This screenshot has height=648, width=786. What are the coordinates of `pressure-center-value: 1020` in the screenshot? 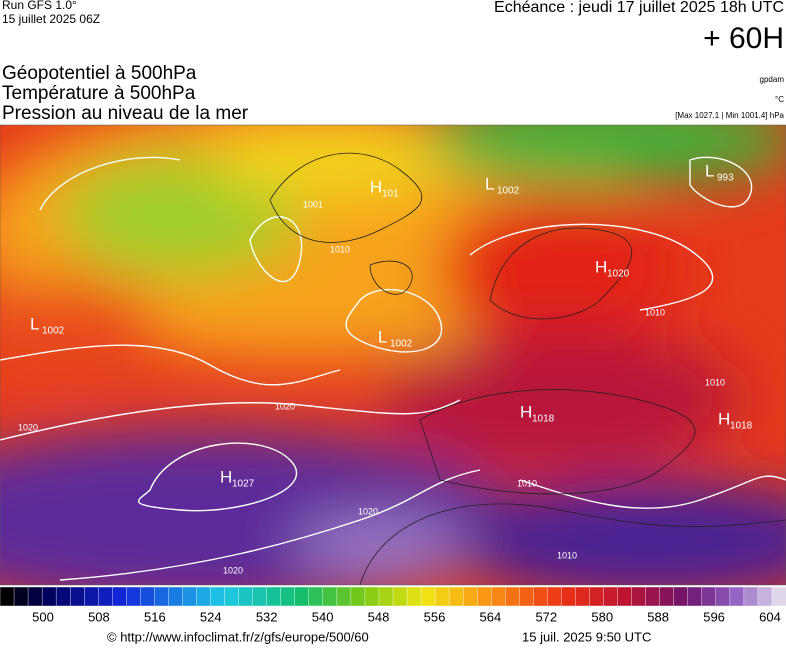 It's located at (618, 274).